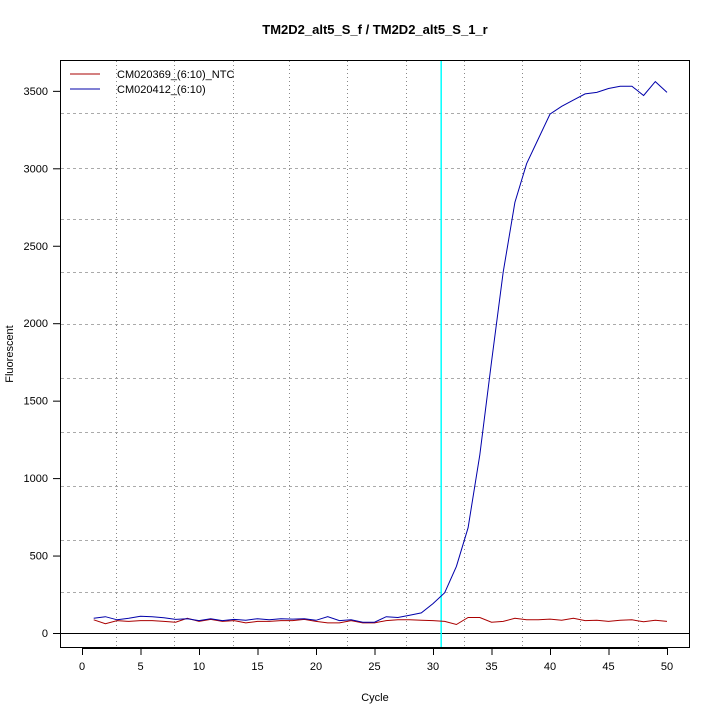 The height and width of the screenshot is (720, 720). I want to click on y-axis: 0 500 1000 1500 2000 2500 3000 3500, so click(42, 363).